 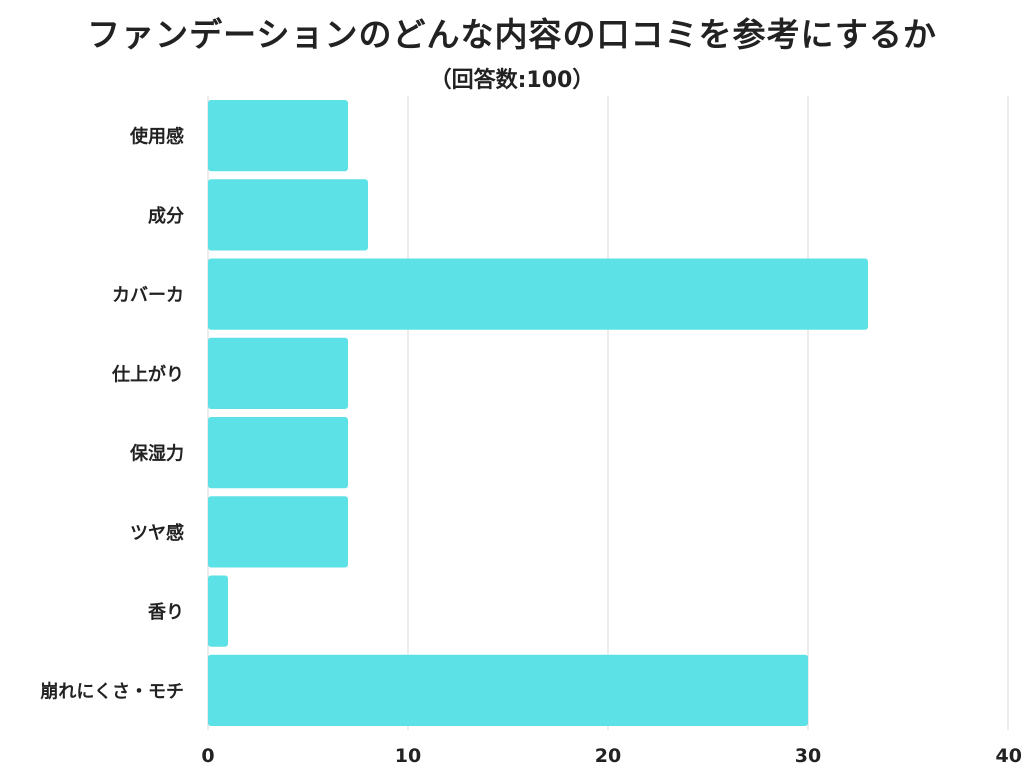 I want to click on x-tick-label: 30, so click(x=808, y=756).